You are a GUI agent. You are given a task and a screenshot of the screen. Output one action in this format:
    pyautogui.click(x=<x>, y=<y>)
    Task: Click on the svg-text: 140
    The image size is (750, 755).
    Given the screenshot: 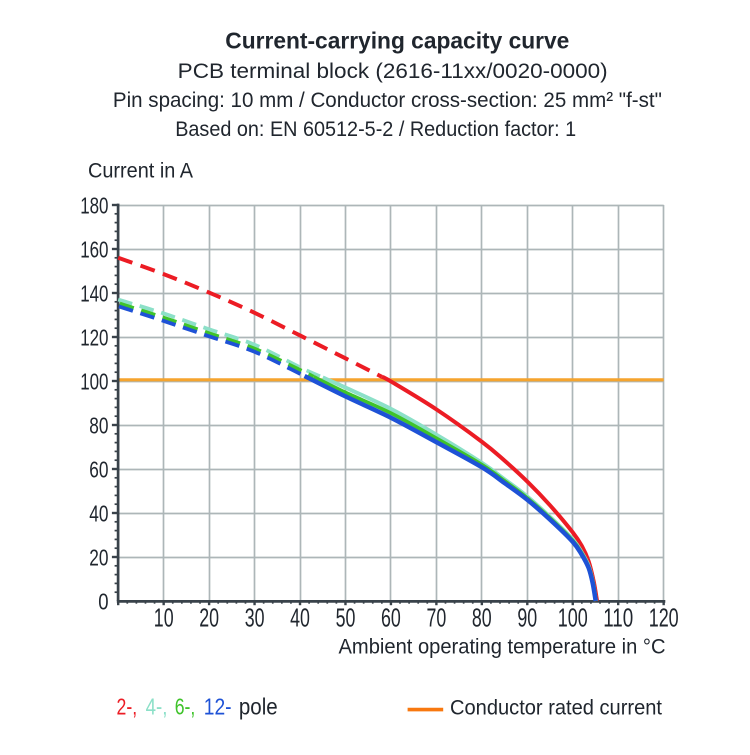 What is the action you would take?
    pyautogui.click(x=94, y=294)
    